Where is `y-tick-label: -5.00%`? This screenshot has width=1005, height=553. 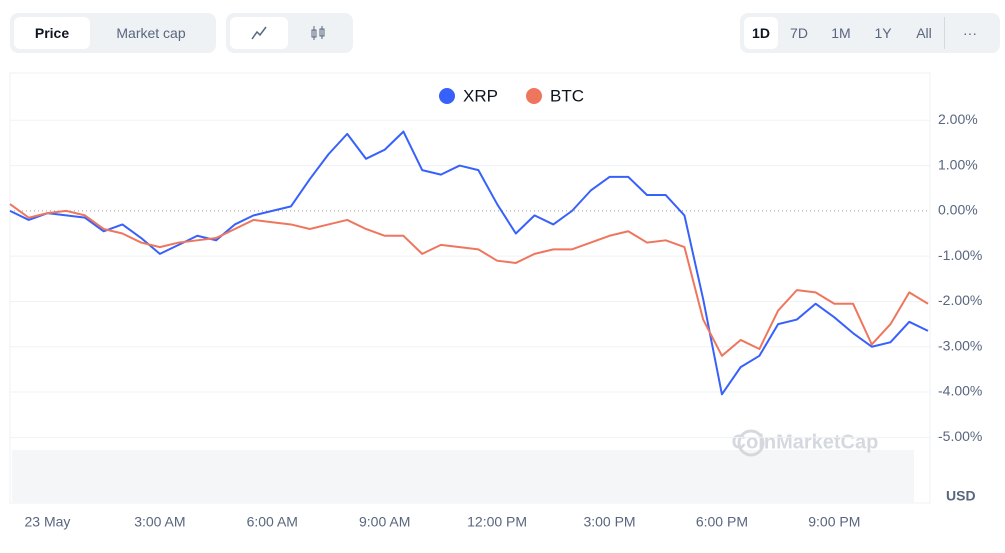 y-tick-label: -5.00% is located at coordinates (960, 436).